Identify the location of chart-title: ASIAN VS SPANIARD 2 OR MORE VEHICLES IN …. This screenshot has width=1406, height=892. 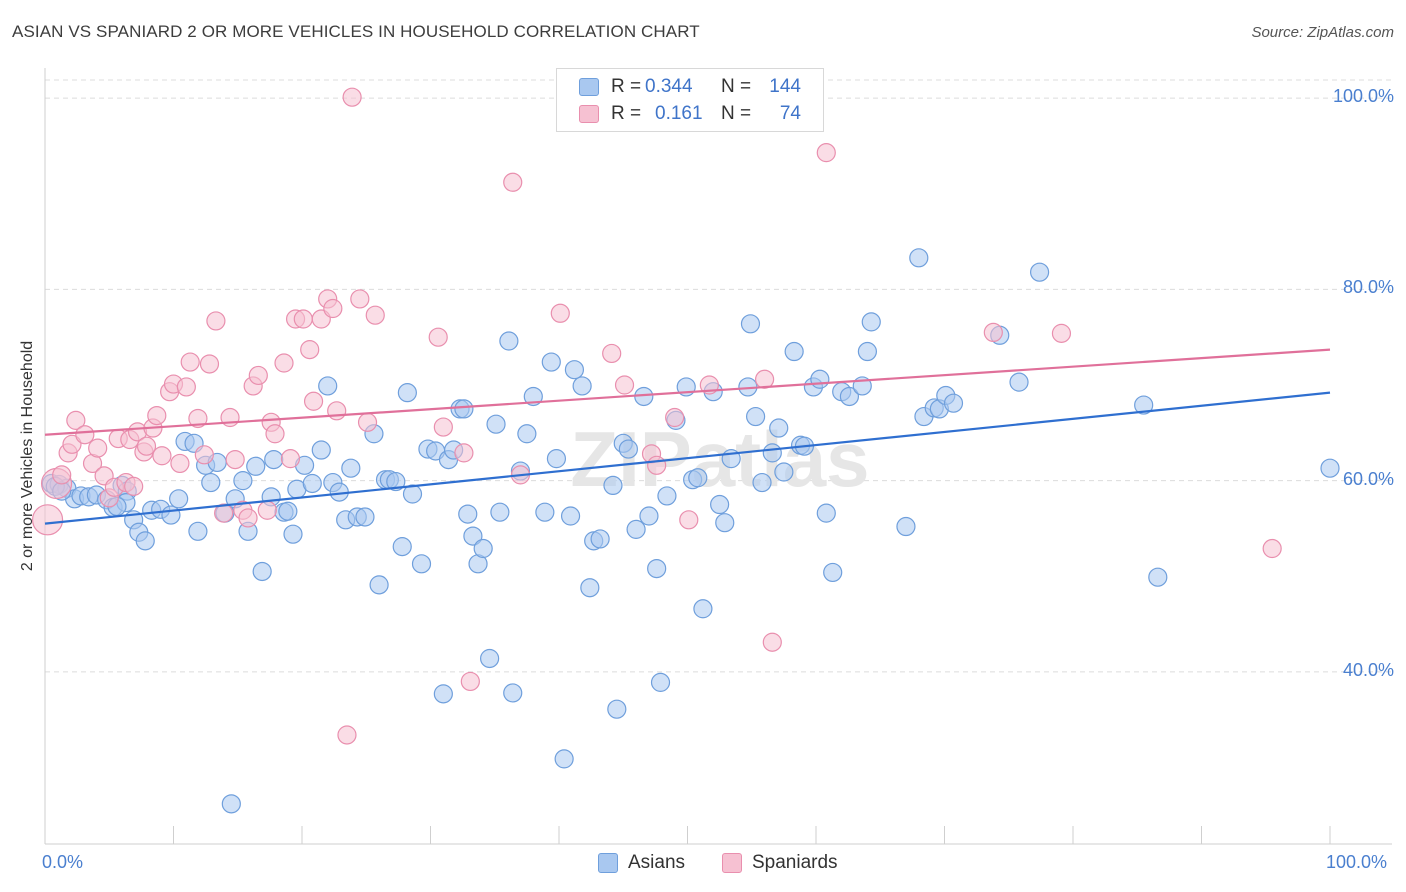
(356, 31).